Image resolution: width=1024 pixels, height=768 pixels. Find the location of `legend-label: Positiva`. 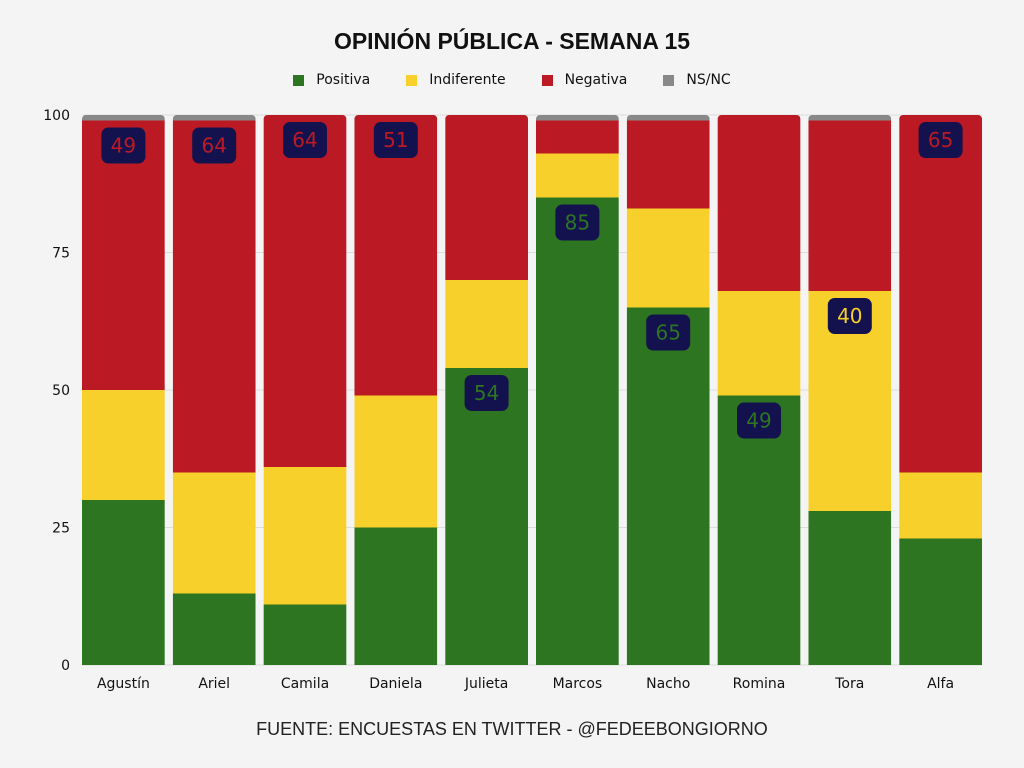

legend-label: Positiva is located at coordinates (343, 80).